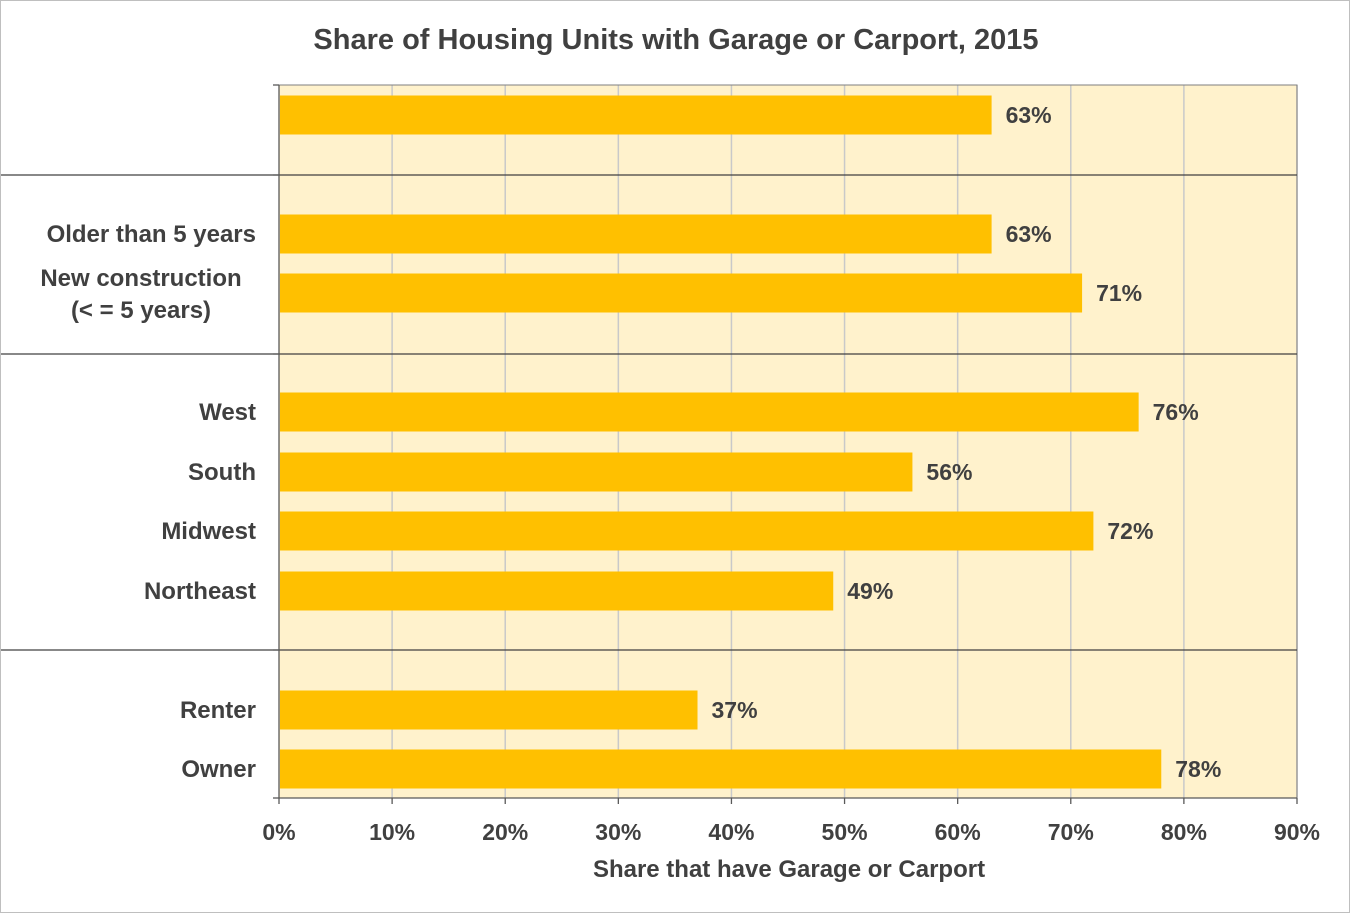 The image size is (1350, 914). What do you see at coordinates (1198, 769) in the screenshot?
I see `data-label: 78%` at bounding box center [1198, 769].